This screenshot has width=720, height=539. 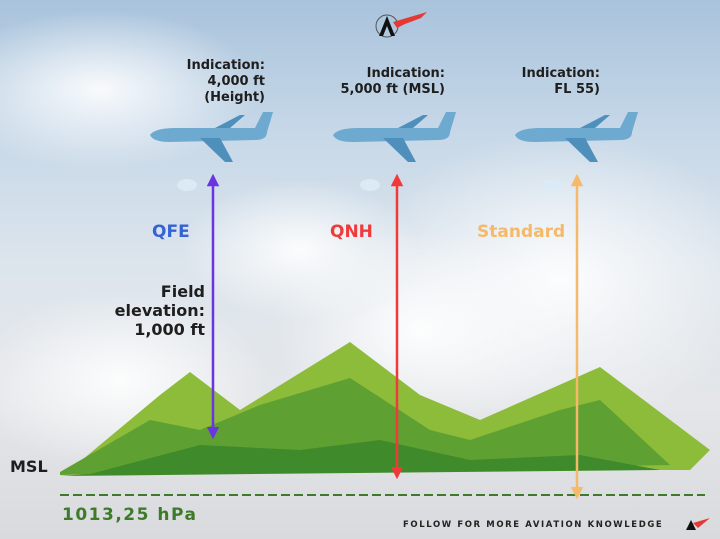 I want to click on field-elevation-line: 1,000 ft, so click(x=169, y=329).